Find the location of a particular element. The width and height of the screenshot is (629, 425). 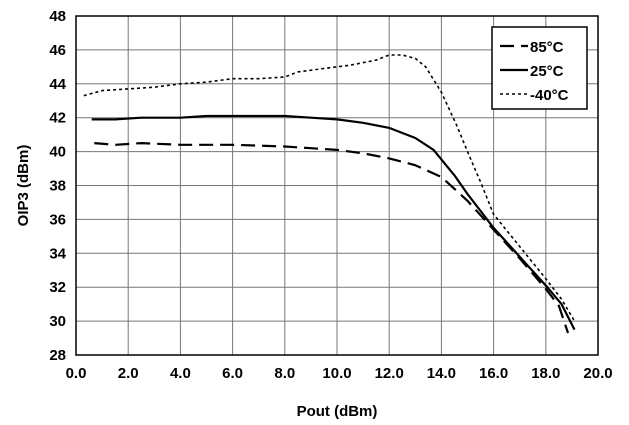

x-tick-label: 18.0 is located at coordinates (545, 373).